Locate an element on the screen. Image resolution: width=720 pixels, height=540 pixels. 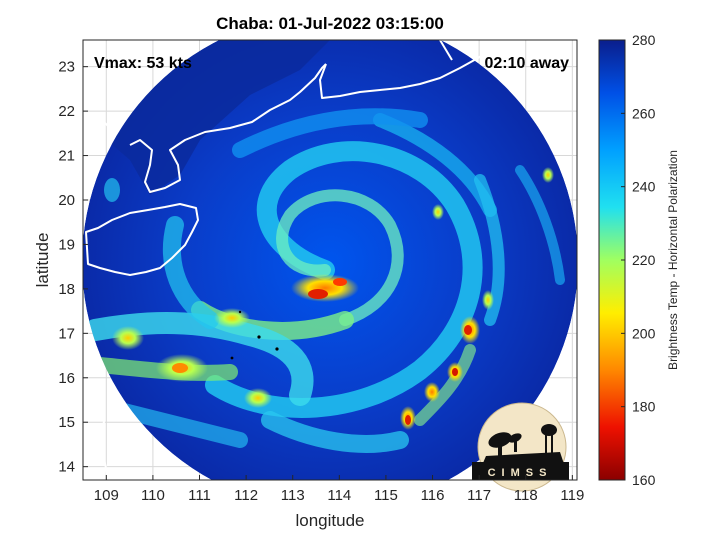
y-axis-ticks: 14 15 16 17 18 19 20 21 22 23 is located at coordinates (73, 267).